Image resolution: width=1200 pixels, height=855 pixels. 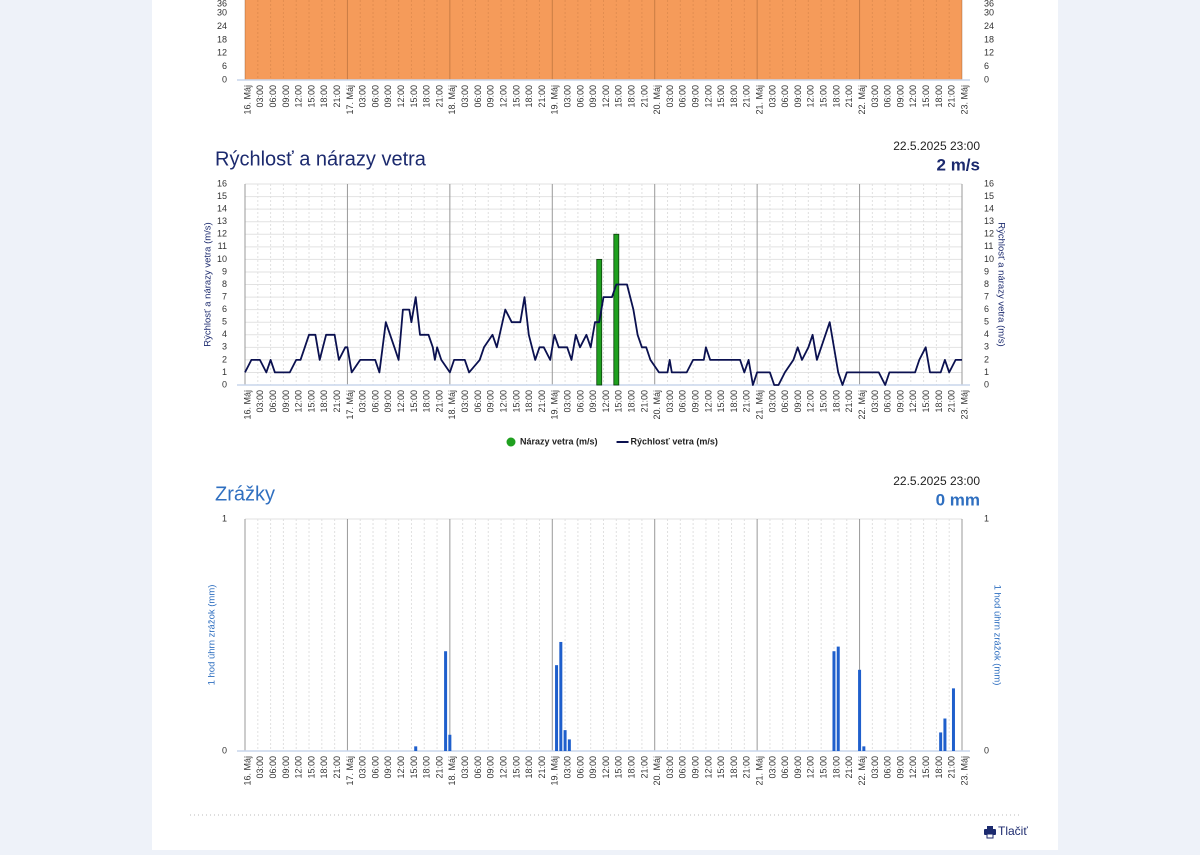 What do you see at coordinates (222, 209) in the screenshot?
I see `y-tick-label: 14` at bounding box center [222, 209].